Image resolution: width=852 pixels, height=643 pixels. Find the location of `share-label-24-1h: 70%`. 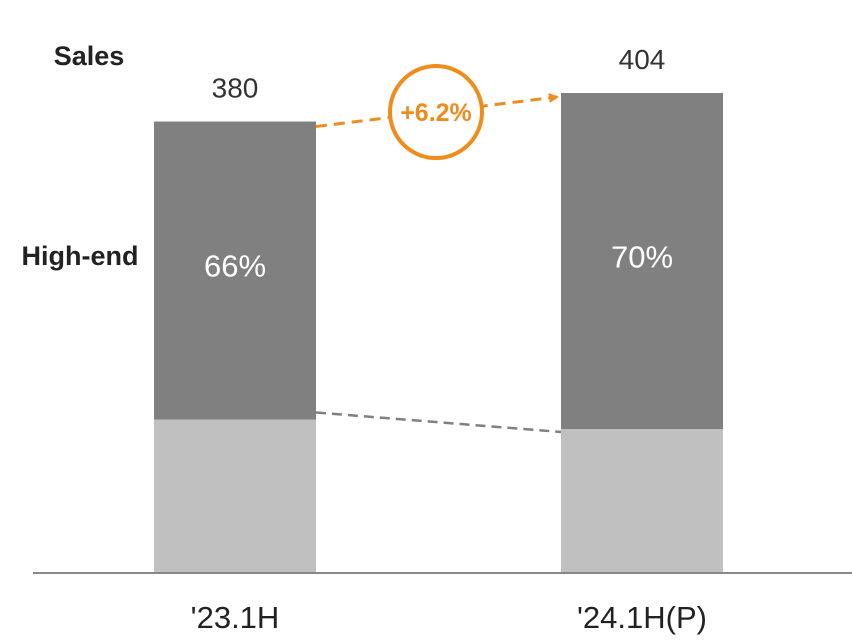

share-label-24-1h: 70% is located at coordinates (642, 257).